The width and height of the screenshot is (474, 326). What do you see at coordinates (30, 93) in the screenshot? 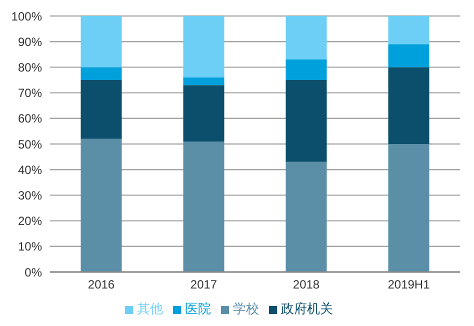
I see `y-tick-label: 70%` at bounding box center [30, 93].